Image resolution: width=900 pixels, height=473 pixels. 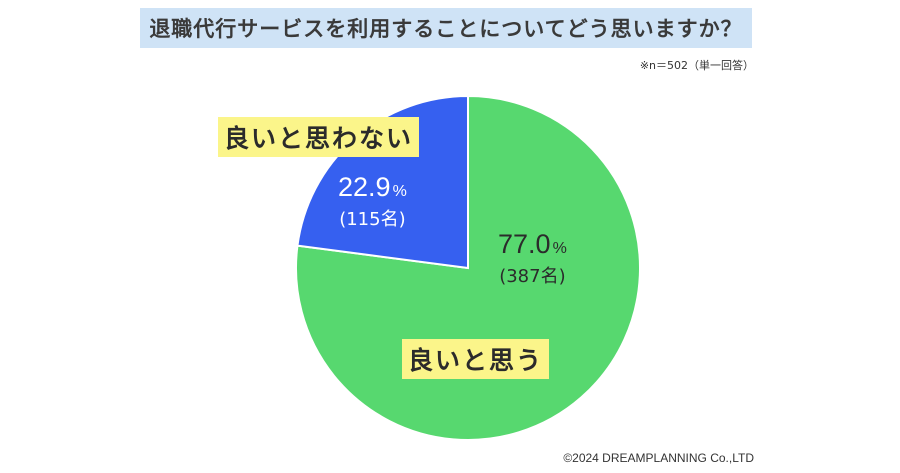 I want to click on value-label-no: 22.9% (115名), so click(x=372, y=201).